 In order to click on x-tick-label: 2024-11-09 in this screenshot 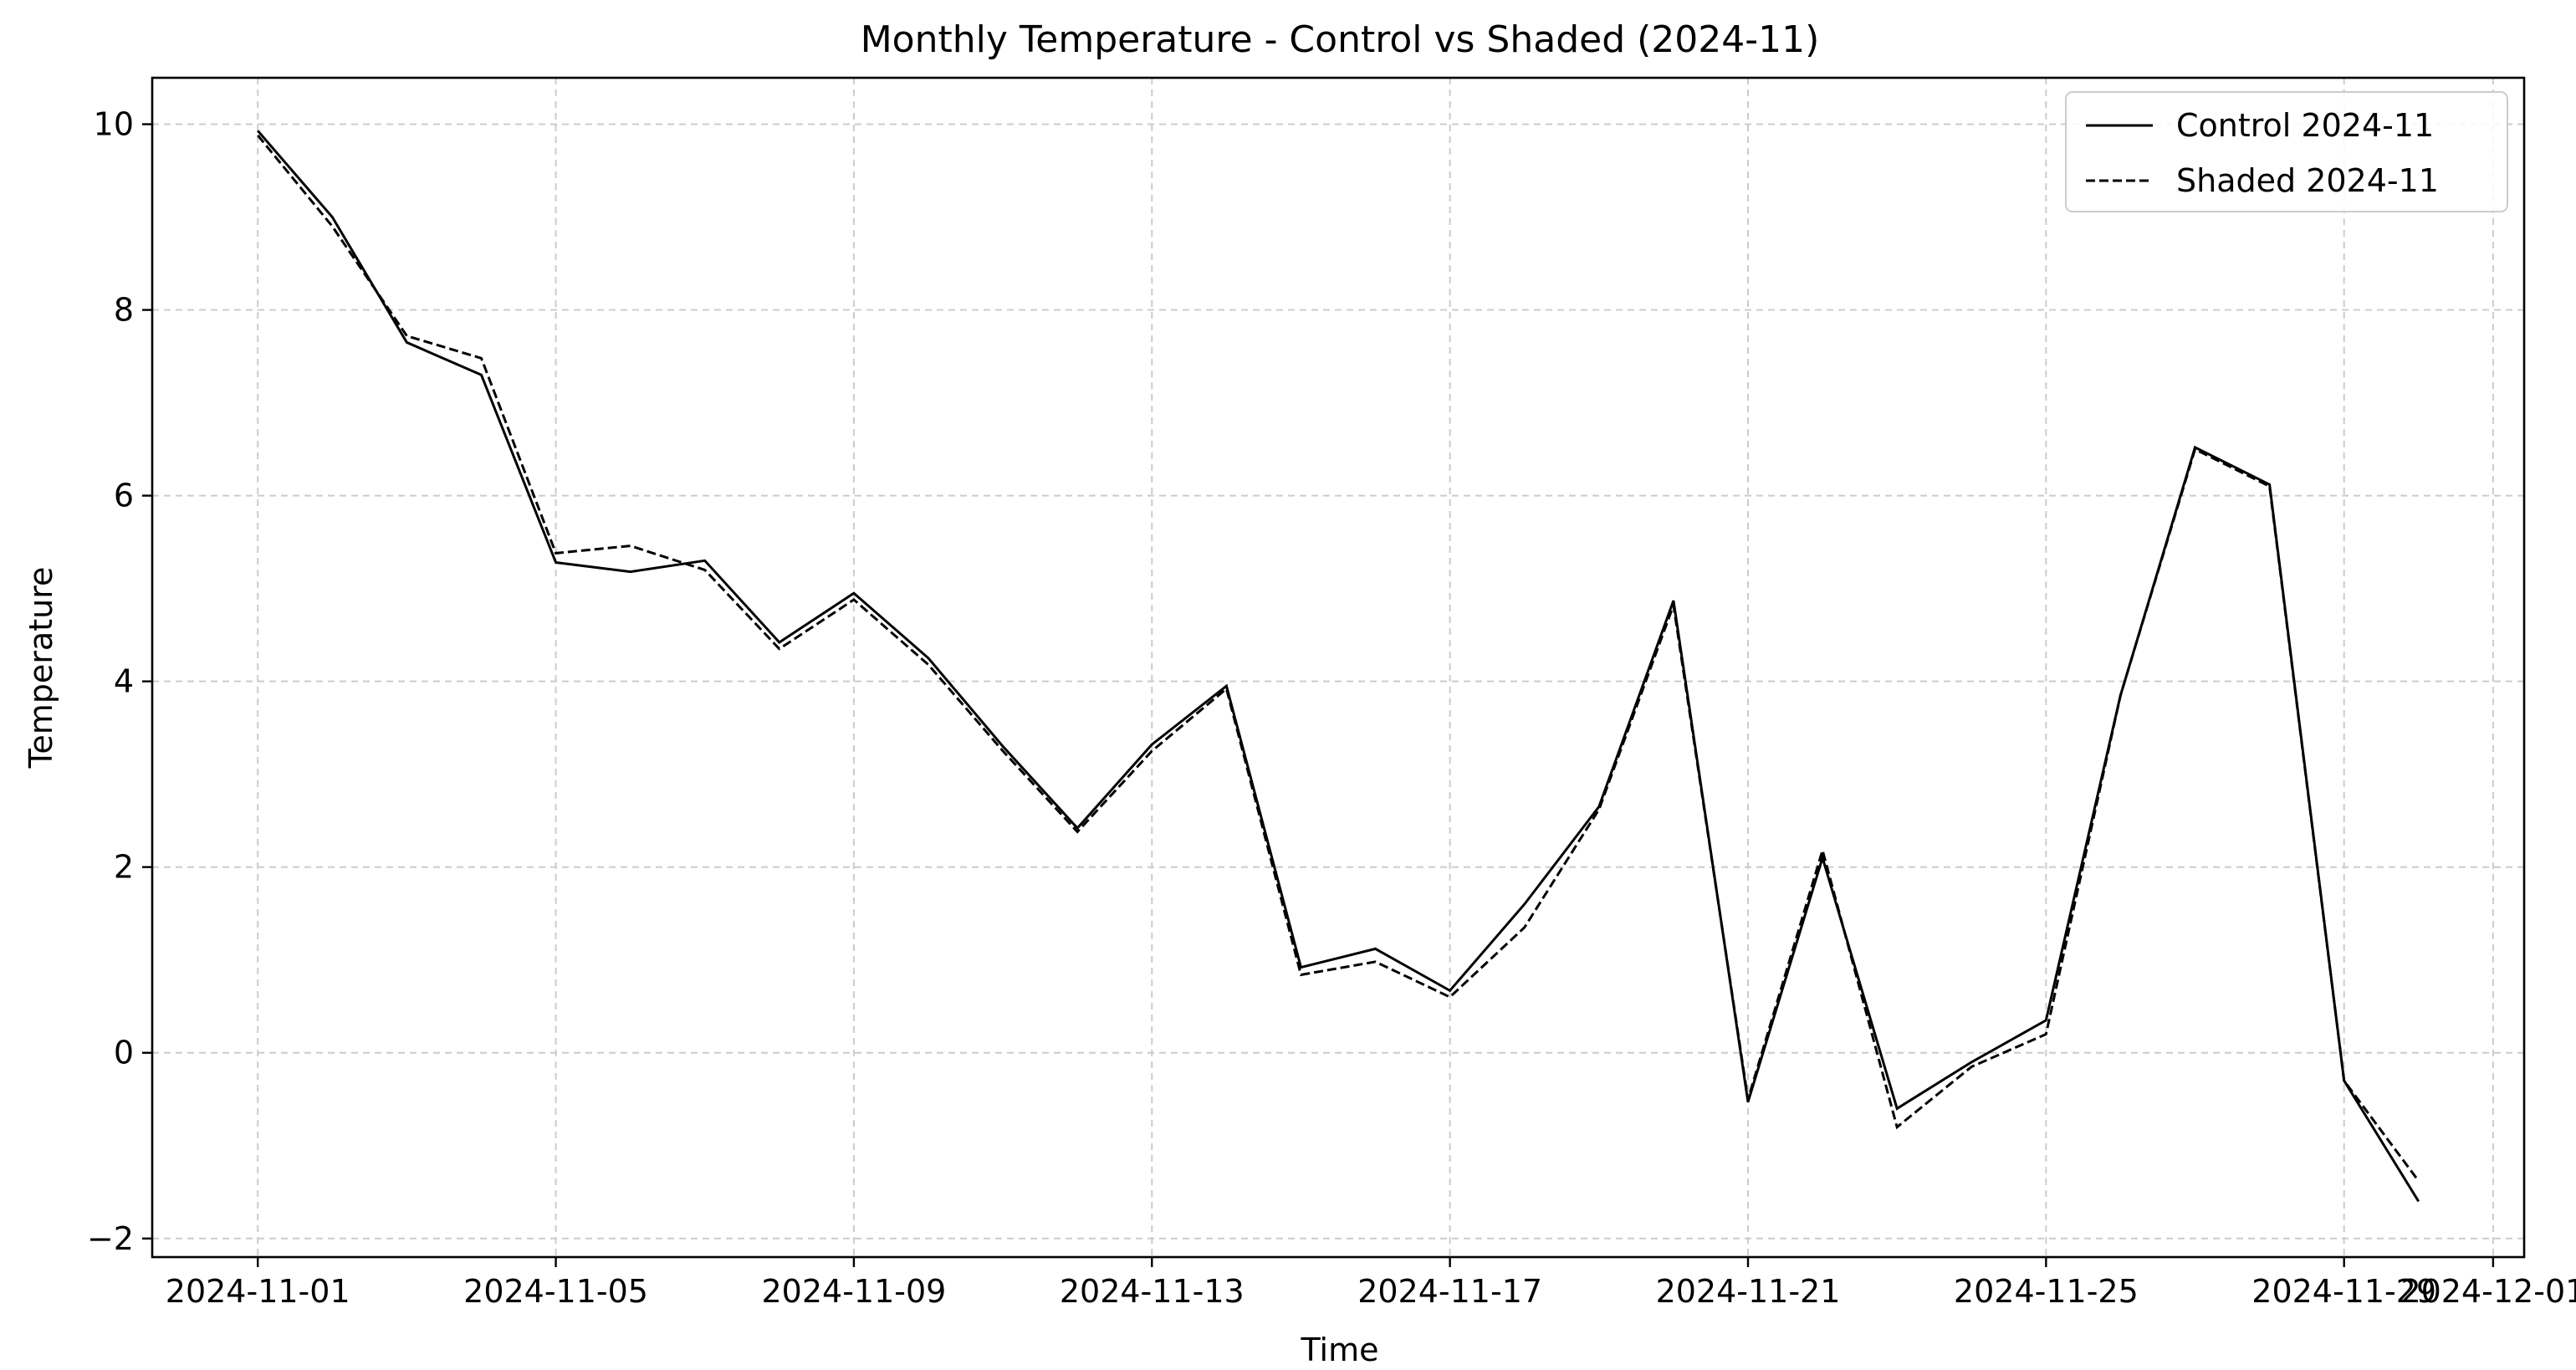, I will do `click(853, 1291)`.